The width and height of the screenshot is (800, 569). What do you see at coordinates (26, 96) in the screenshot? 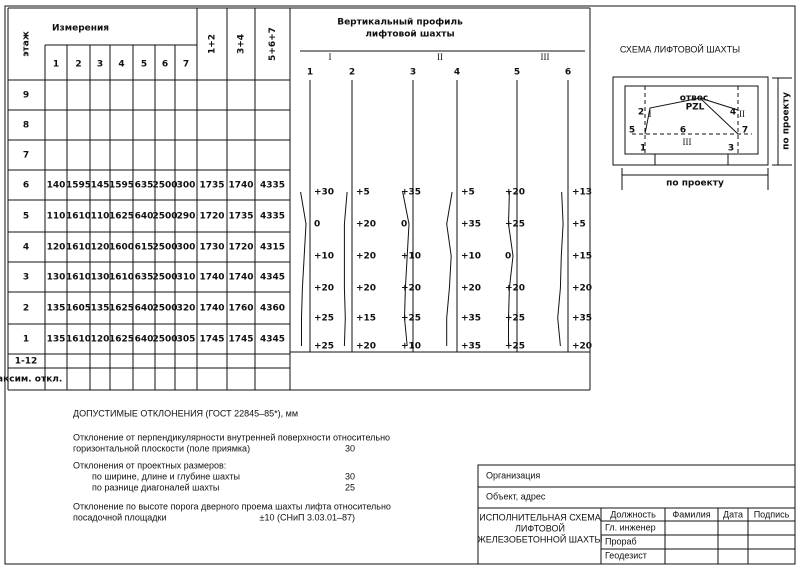
I see `floor-label: 9` at bounding box center [26, 96].